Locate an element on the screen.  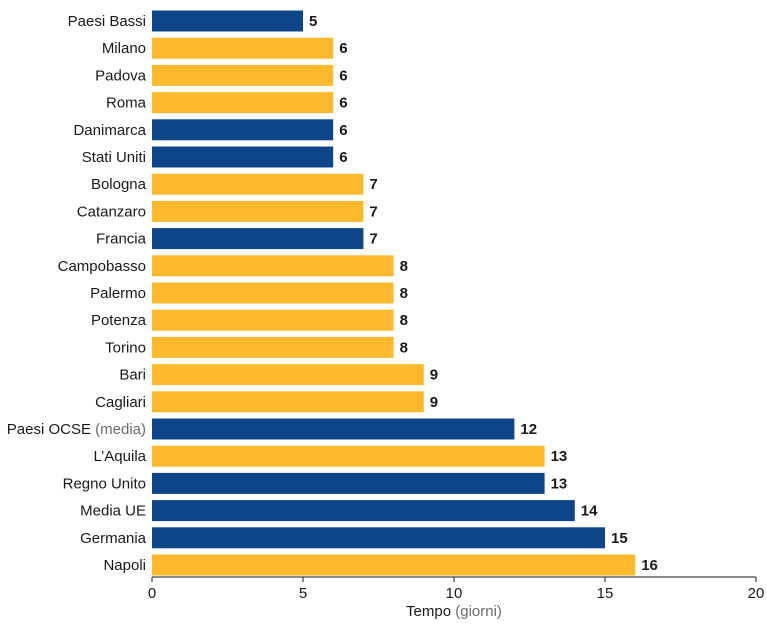
value-label-18: 14 is located at coordinates (589, 511).